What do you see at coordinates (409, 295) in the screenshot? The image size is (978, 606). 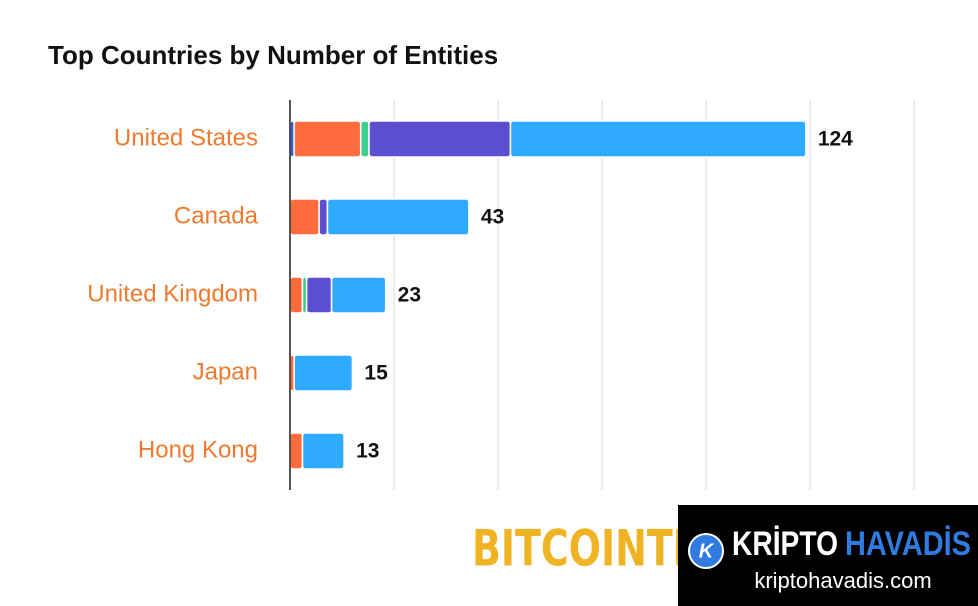 I see `total-label: 23` at bounding box center [409, 295].